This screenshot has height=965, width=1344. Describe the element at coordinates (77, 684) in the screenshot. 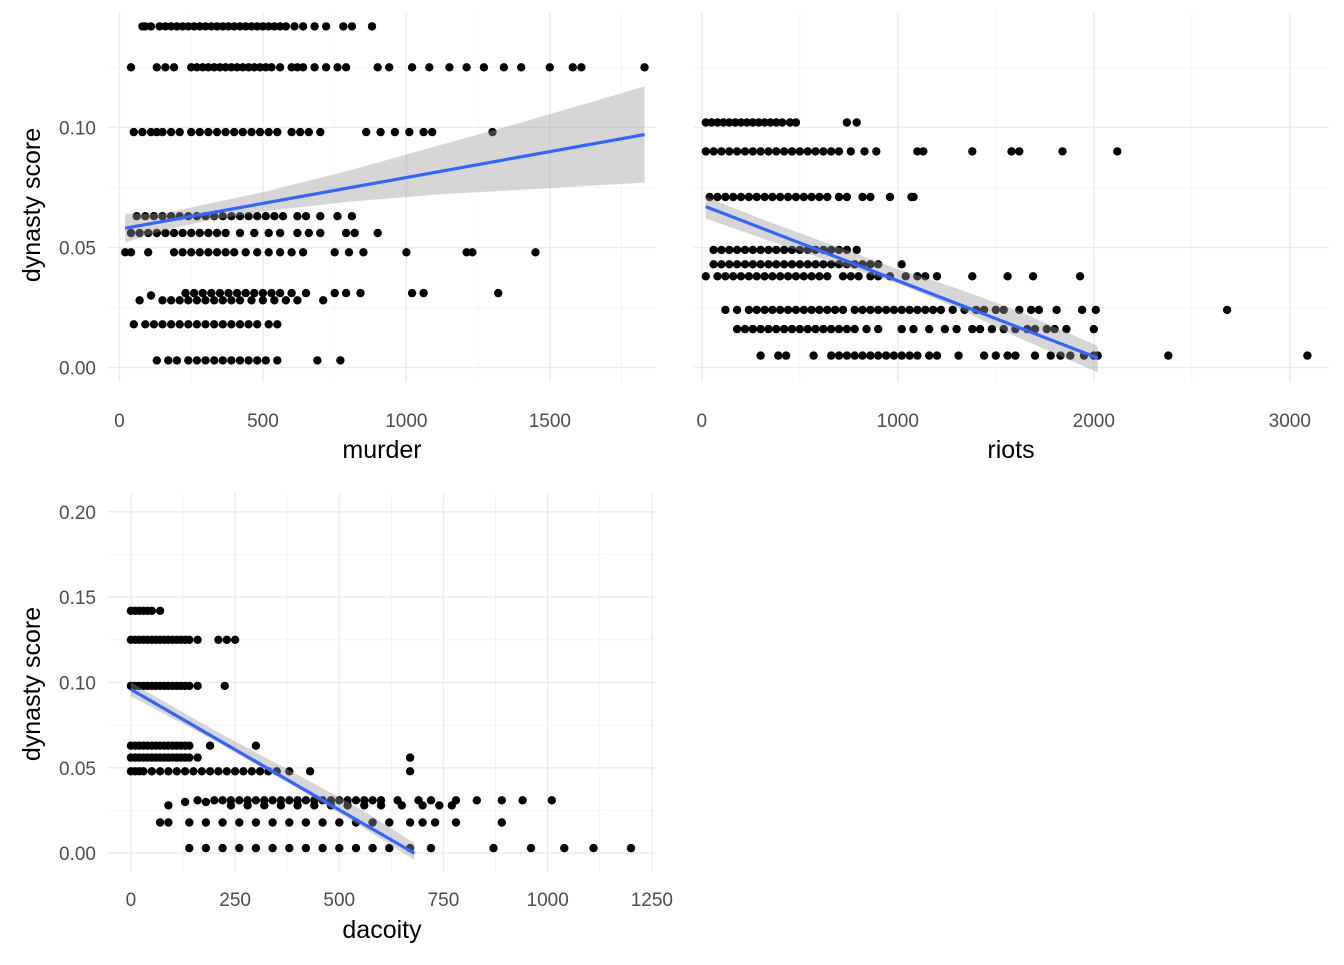

I see `y-tick-label: 0.10` at that location.